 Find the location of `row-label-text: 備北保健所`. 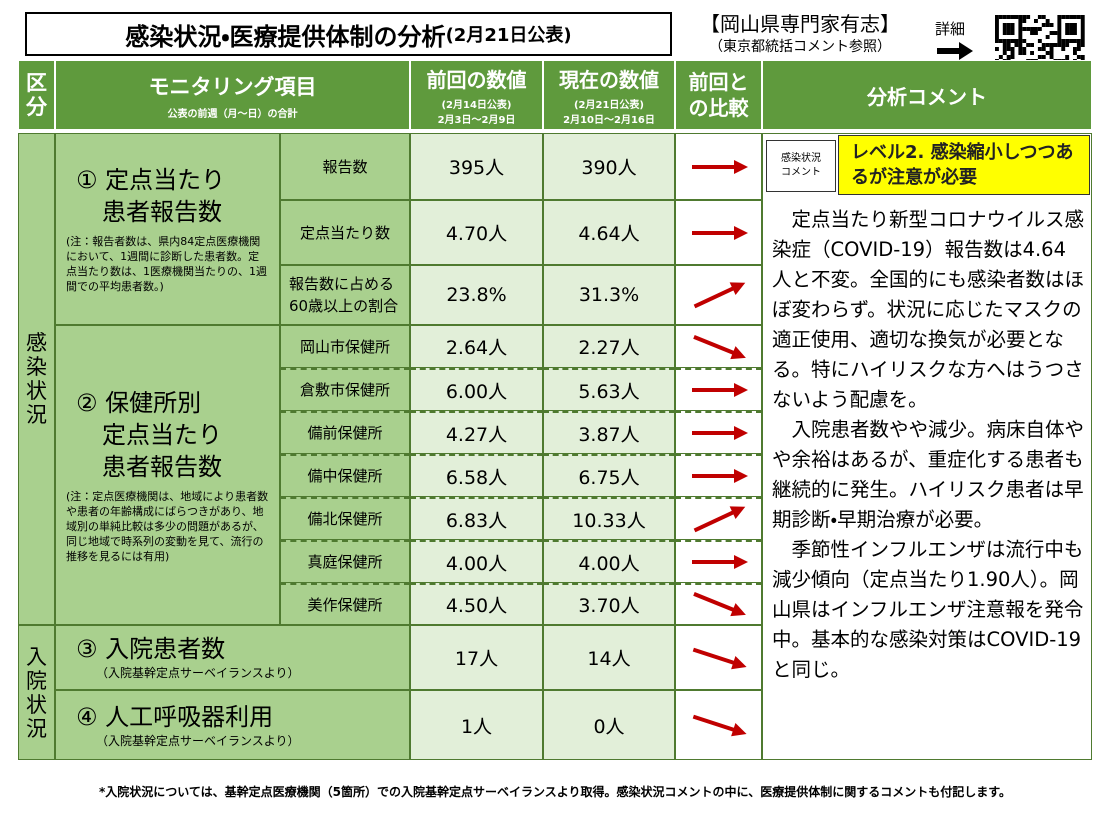

row-label-text: 備北保健所 is located at coordinates (345, 519).